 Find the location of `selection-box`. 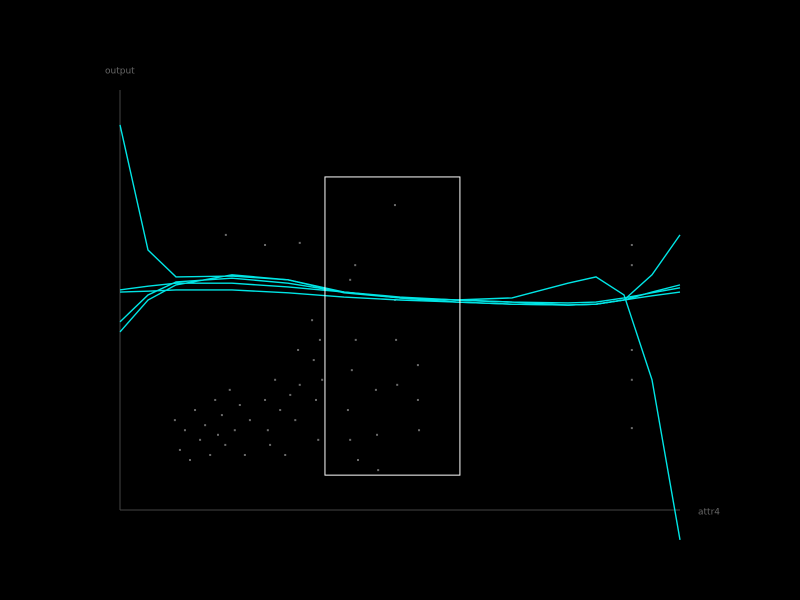

selection-box is located at coordinates (392, 326).